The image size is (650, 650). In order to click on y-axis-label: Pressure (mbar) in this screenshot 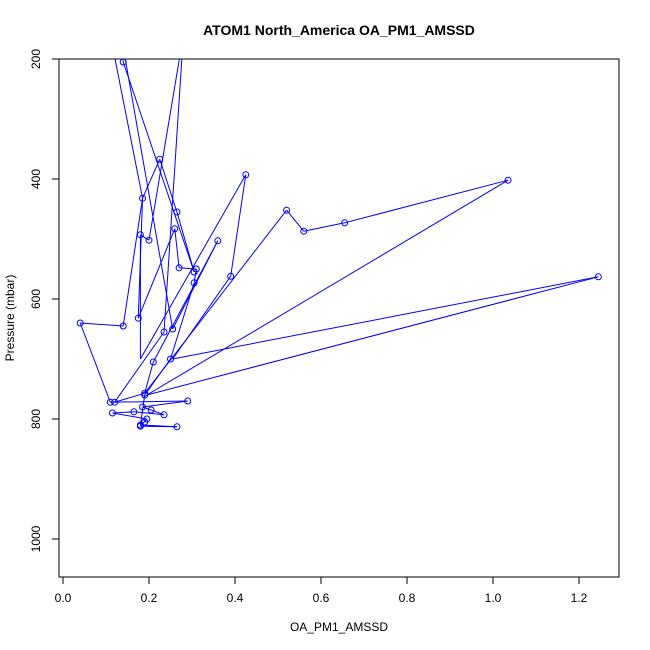, I will do `click(10, 318)`.